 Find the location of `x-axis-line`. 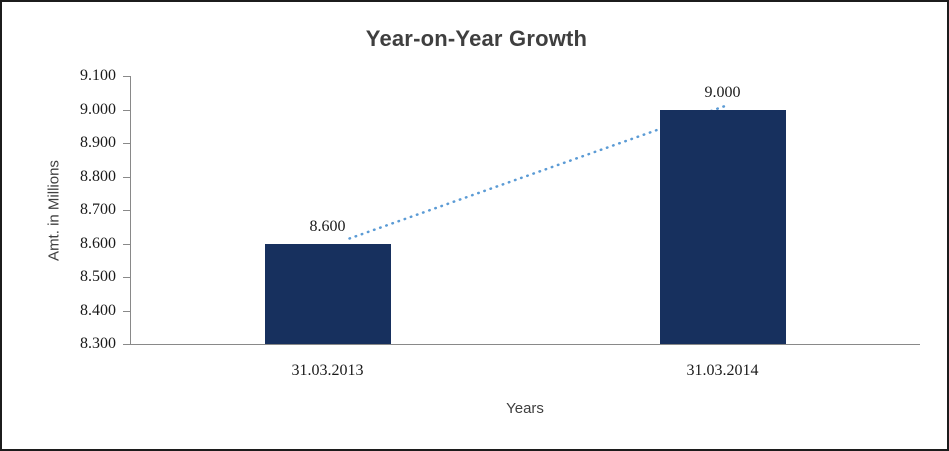

x-axis-line is located at coordinates (525, 344).